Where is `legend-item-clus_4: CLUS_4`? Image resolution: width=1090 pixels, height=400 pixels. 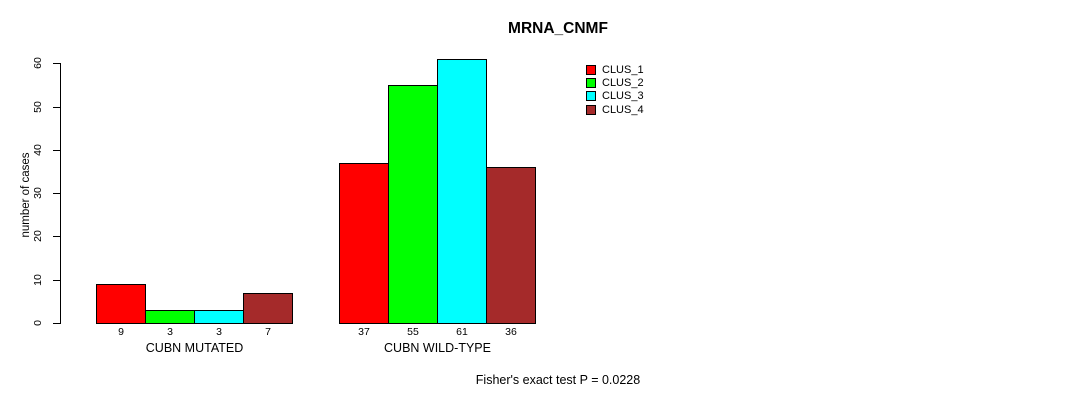
legend-item-clus_4: CLUS_4 is located at coordinates (615, 109).